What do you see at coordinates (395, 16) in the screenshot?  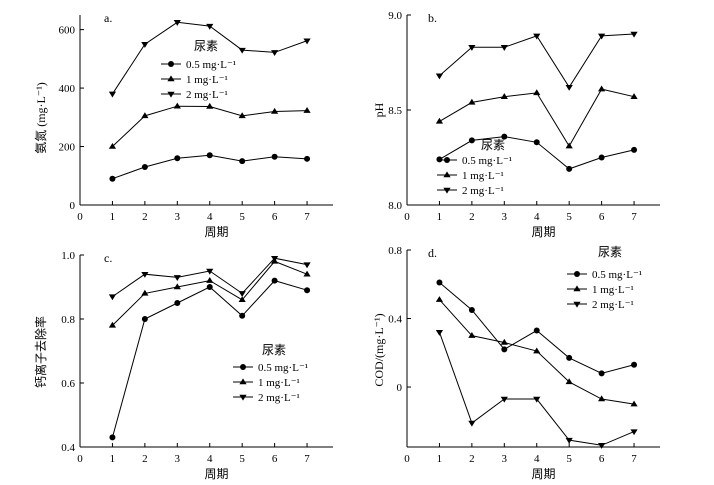 I see `y-tick-label: 9.0` at bounding box center [395, 16].